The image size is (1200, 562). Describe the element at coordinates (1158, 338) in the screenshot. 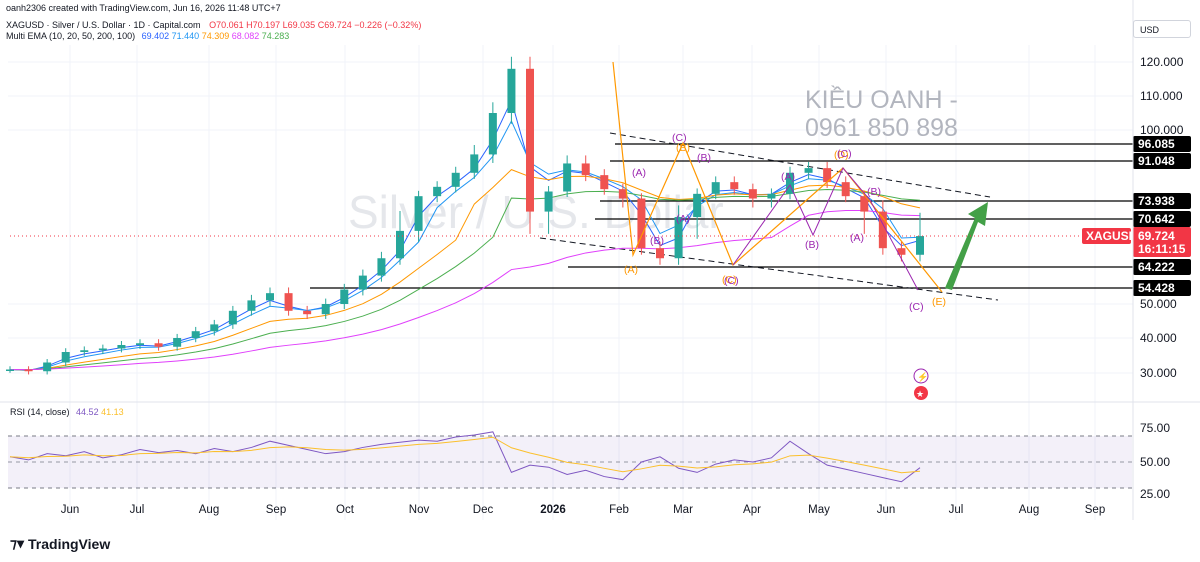

I see `price-tick: 40.000` at that location.